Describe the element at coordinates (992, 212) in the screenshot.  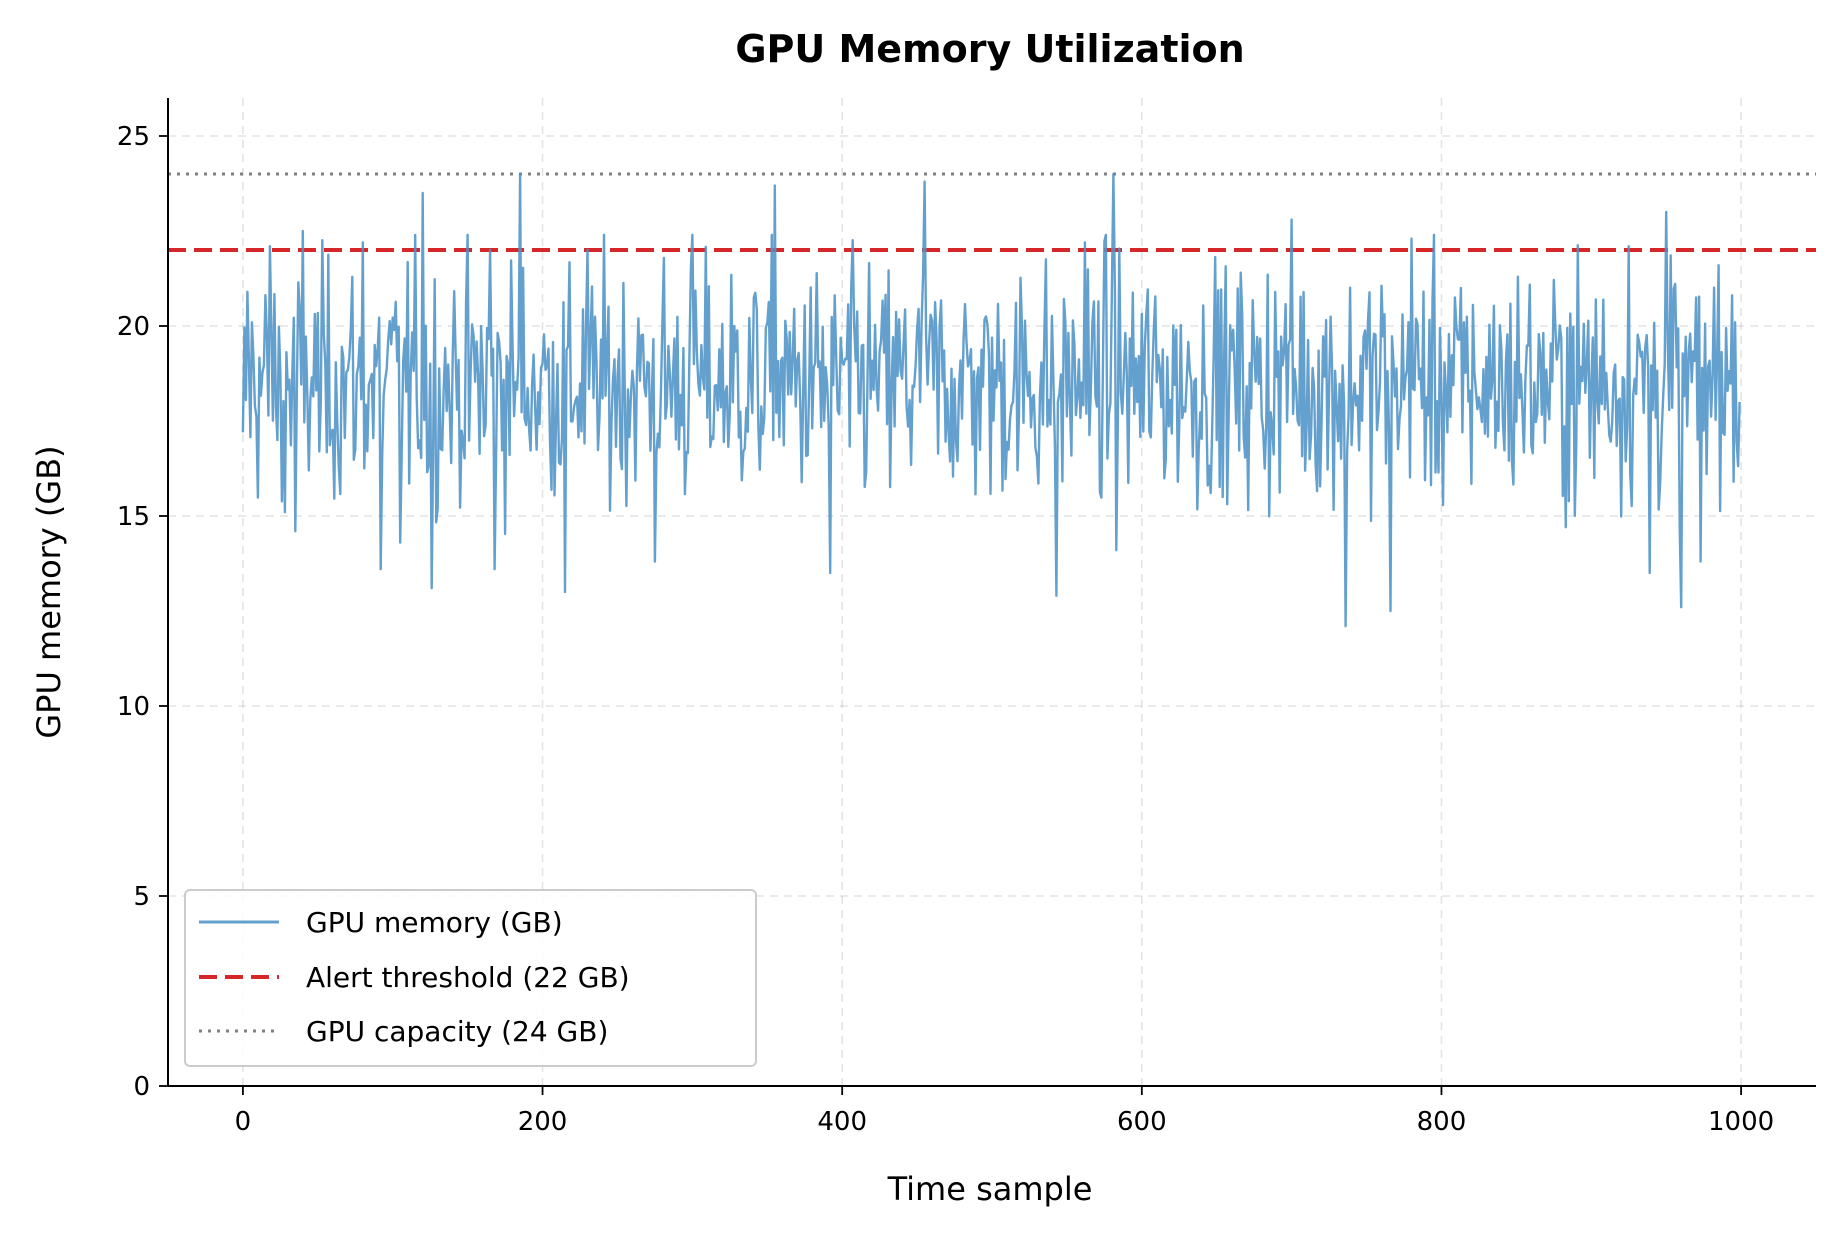
I see `reference-lines` at that location.